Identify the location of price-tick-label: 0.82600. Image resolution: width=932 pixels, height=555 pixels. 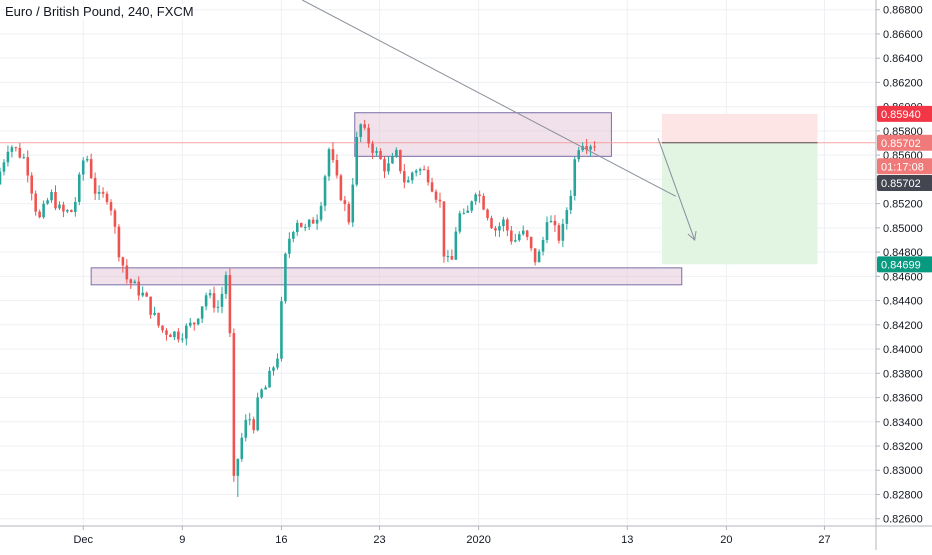
(903, 520).